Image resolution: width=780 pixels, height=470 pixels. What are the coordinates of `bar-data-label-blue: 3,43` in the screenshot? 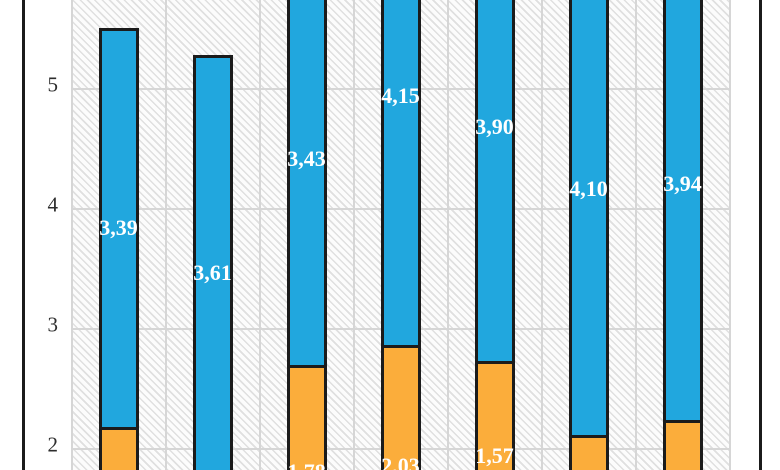 It's located at (306, 159).